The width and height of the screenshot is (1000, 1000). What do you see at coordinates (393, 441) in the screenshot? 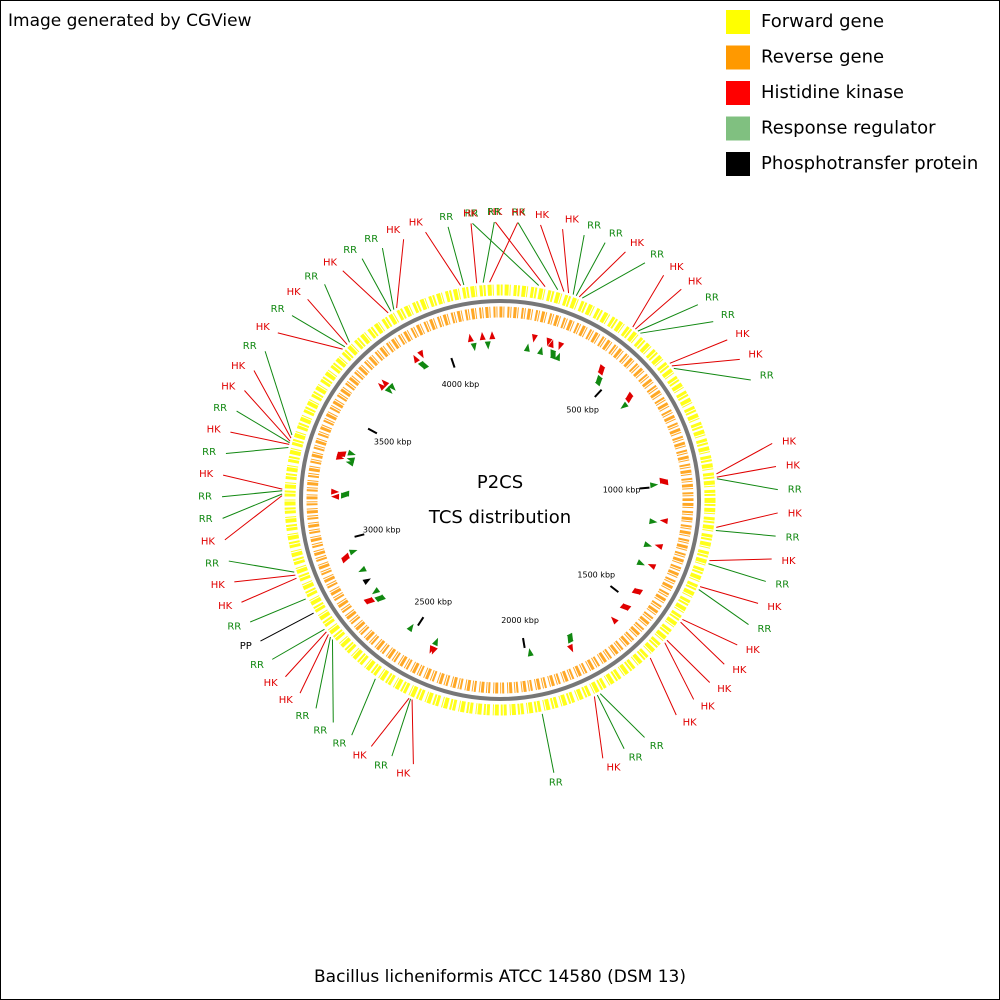
I see `ruler-label: 3500 kbp` at bounding box center [393, 441].